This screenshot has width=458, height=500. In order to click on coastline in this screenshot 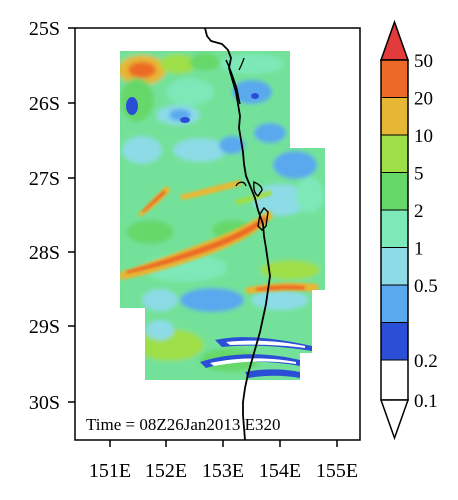, I will do `click(237, 234)`.